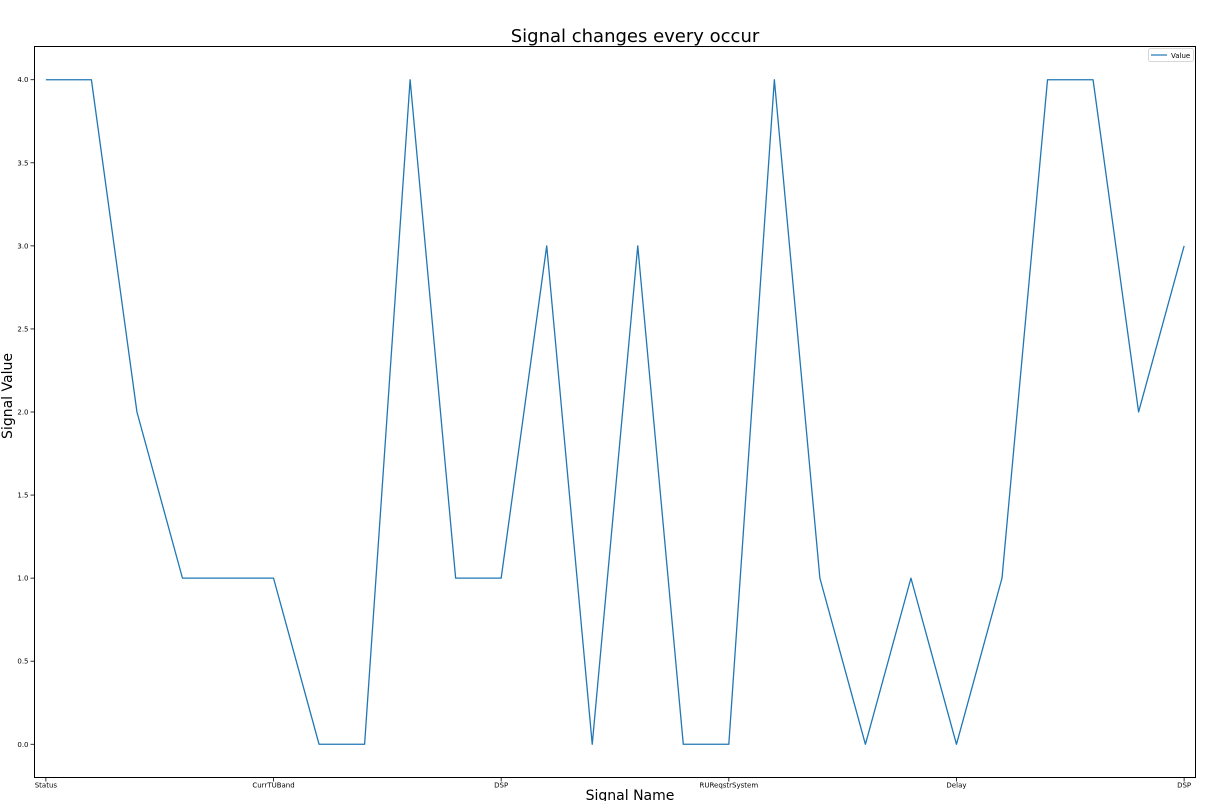 This screenshot has width=1218, height=801. I want to click on x-tick-label: Status, so click(46, 786).